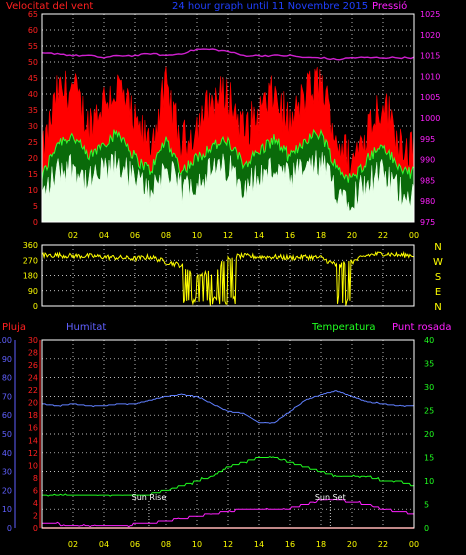 The width and height of the screenshot is (466, 555). I want to click on pressure-tick-label: 1010, so click(430, 76).